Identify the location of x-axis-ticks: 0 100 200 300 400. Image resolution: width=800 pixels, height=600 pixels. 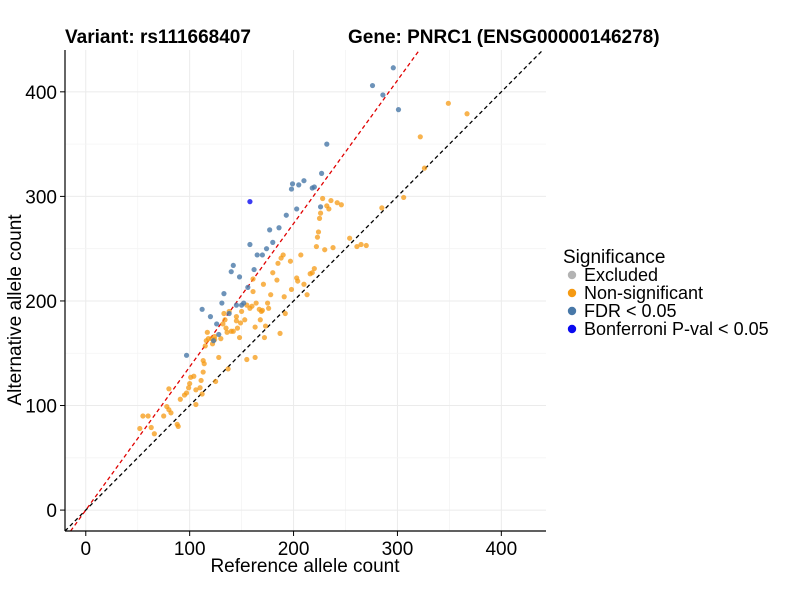
(298, 545).